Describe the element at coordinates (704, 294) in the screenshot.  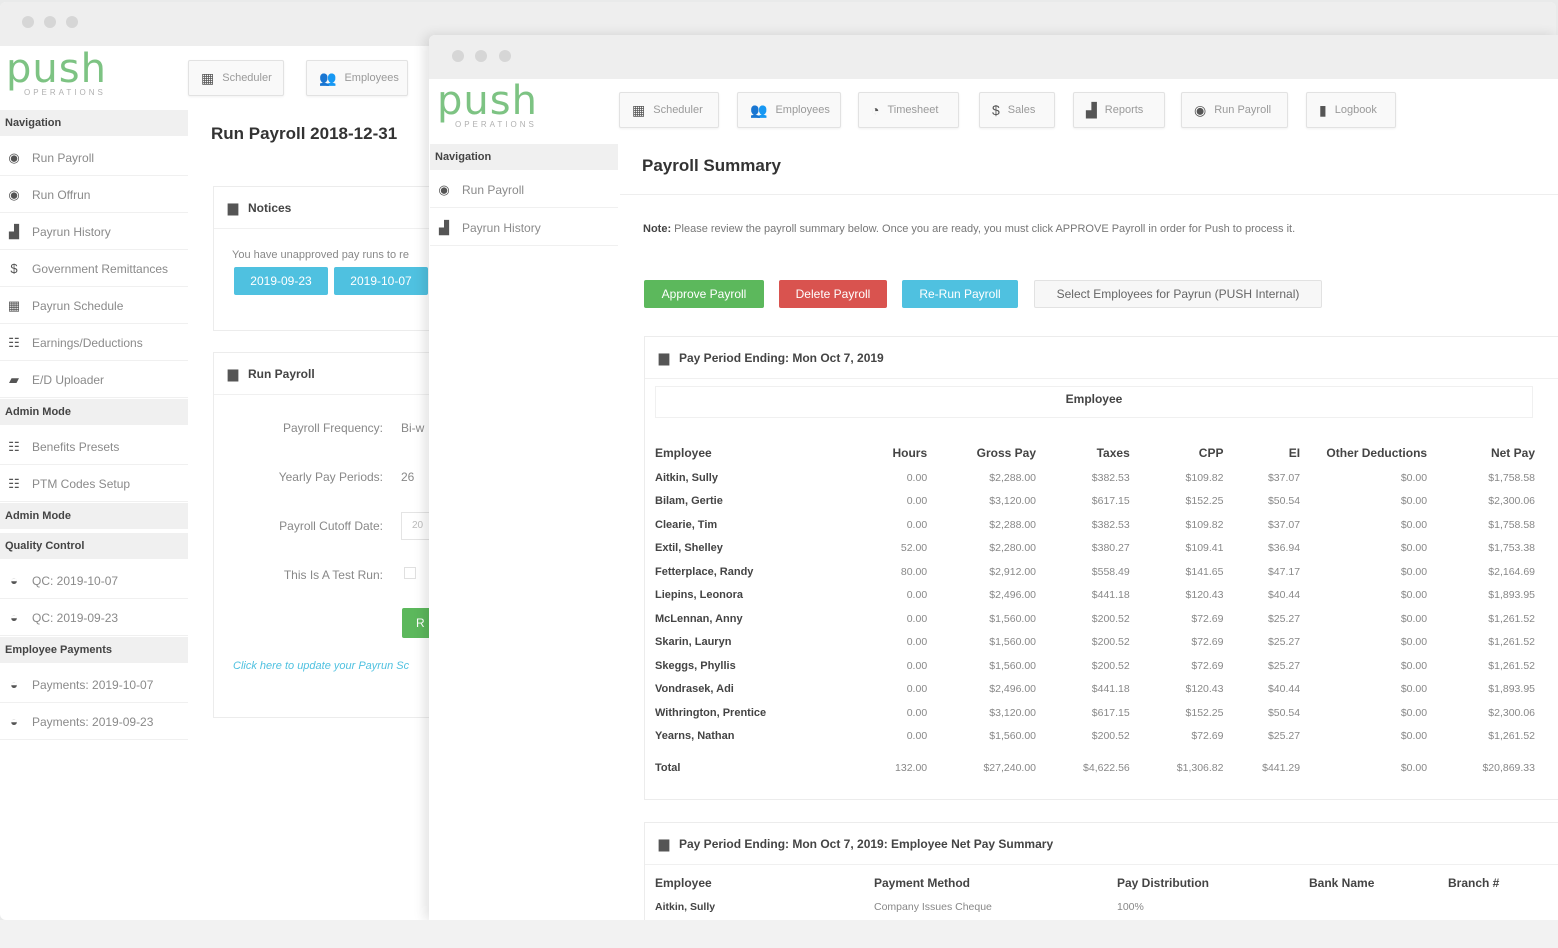
I see `approve-payroll-button: Approve Payroll` at that location.